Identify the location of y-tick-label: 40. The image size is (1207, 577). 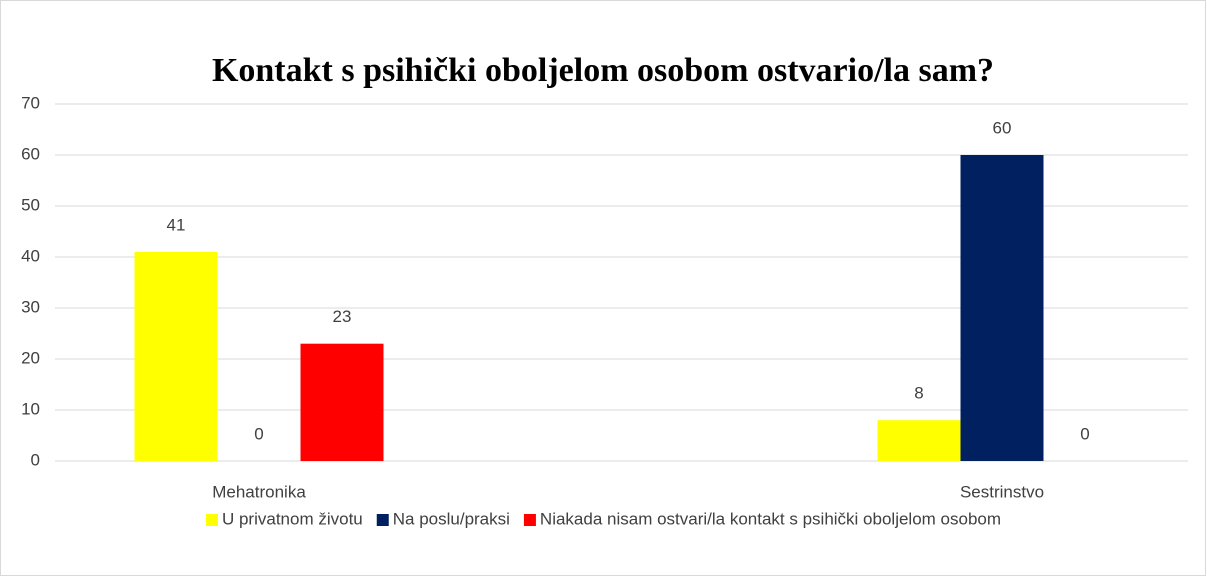
(30, 255).